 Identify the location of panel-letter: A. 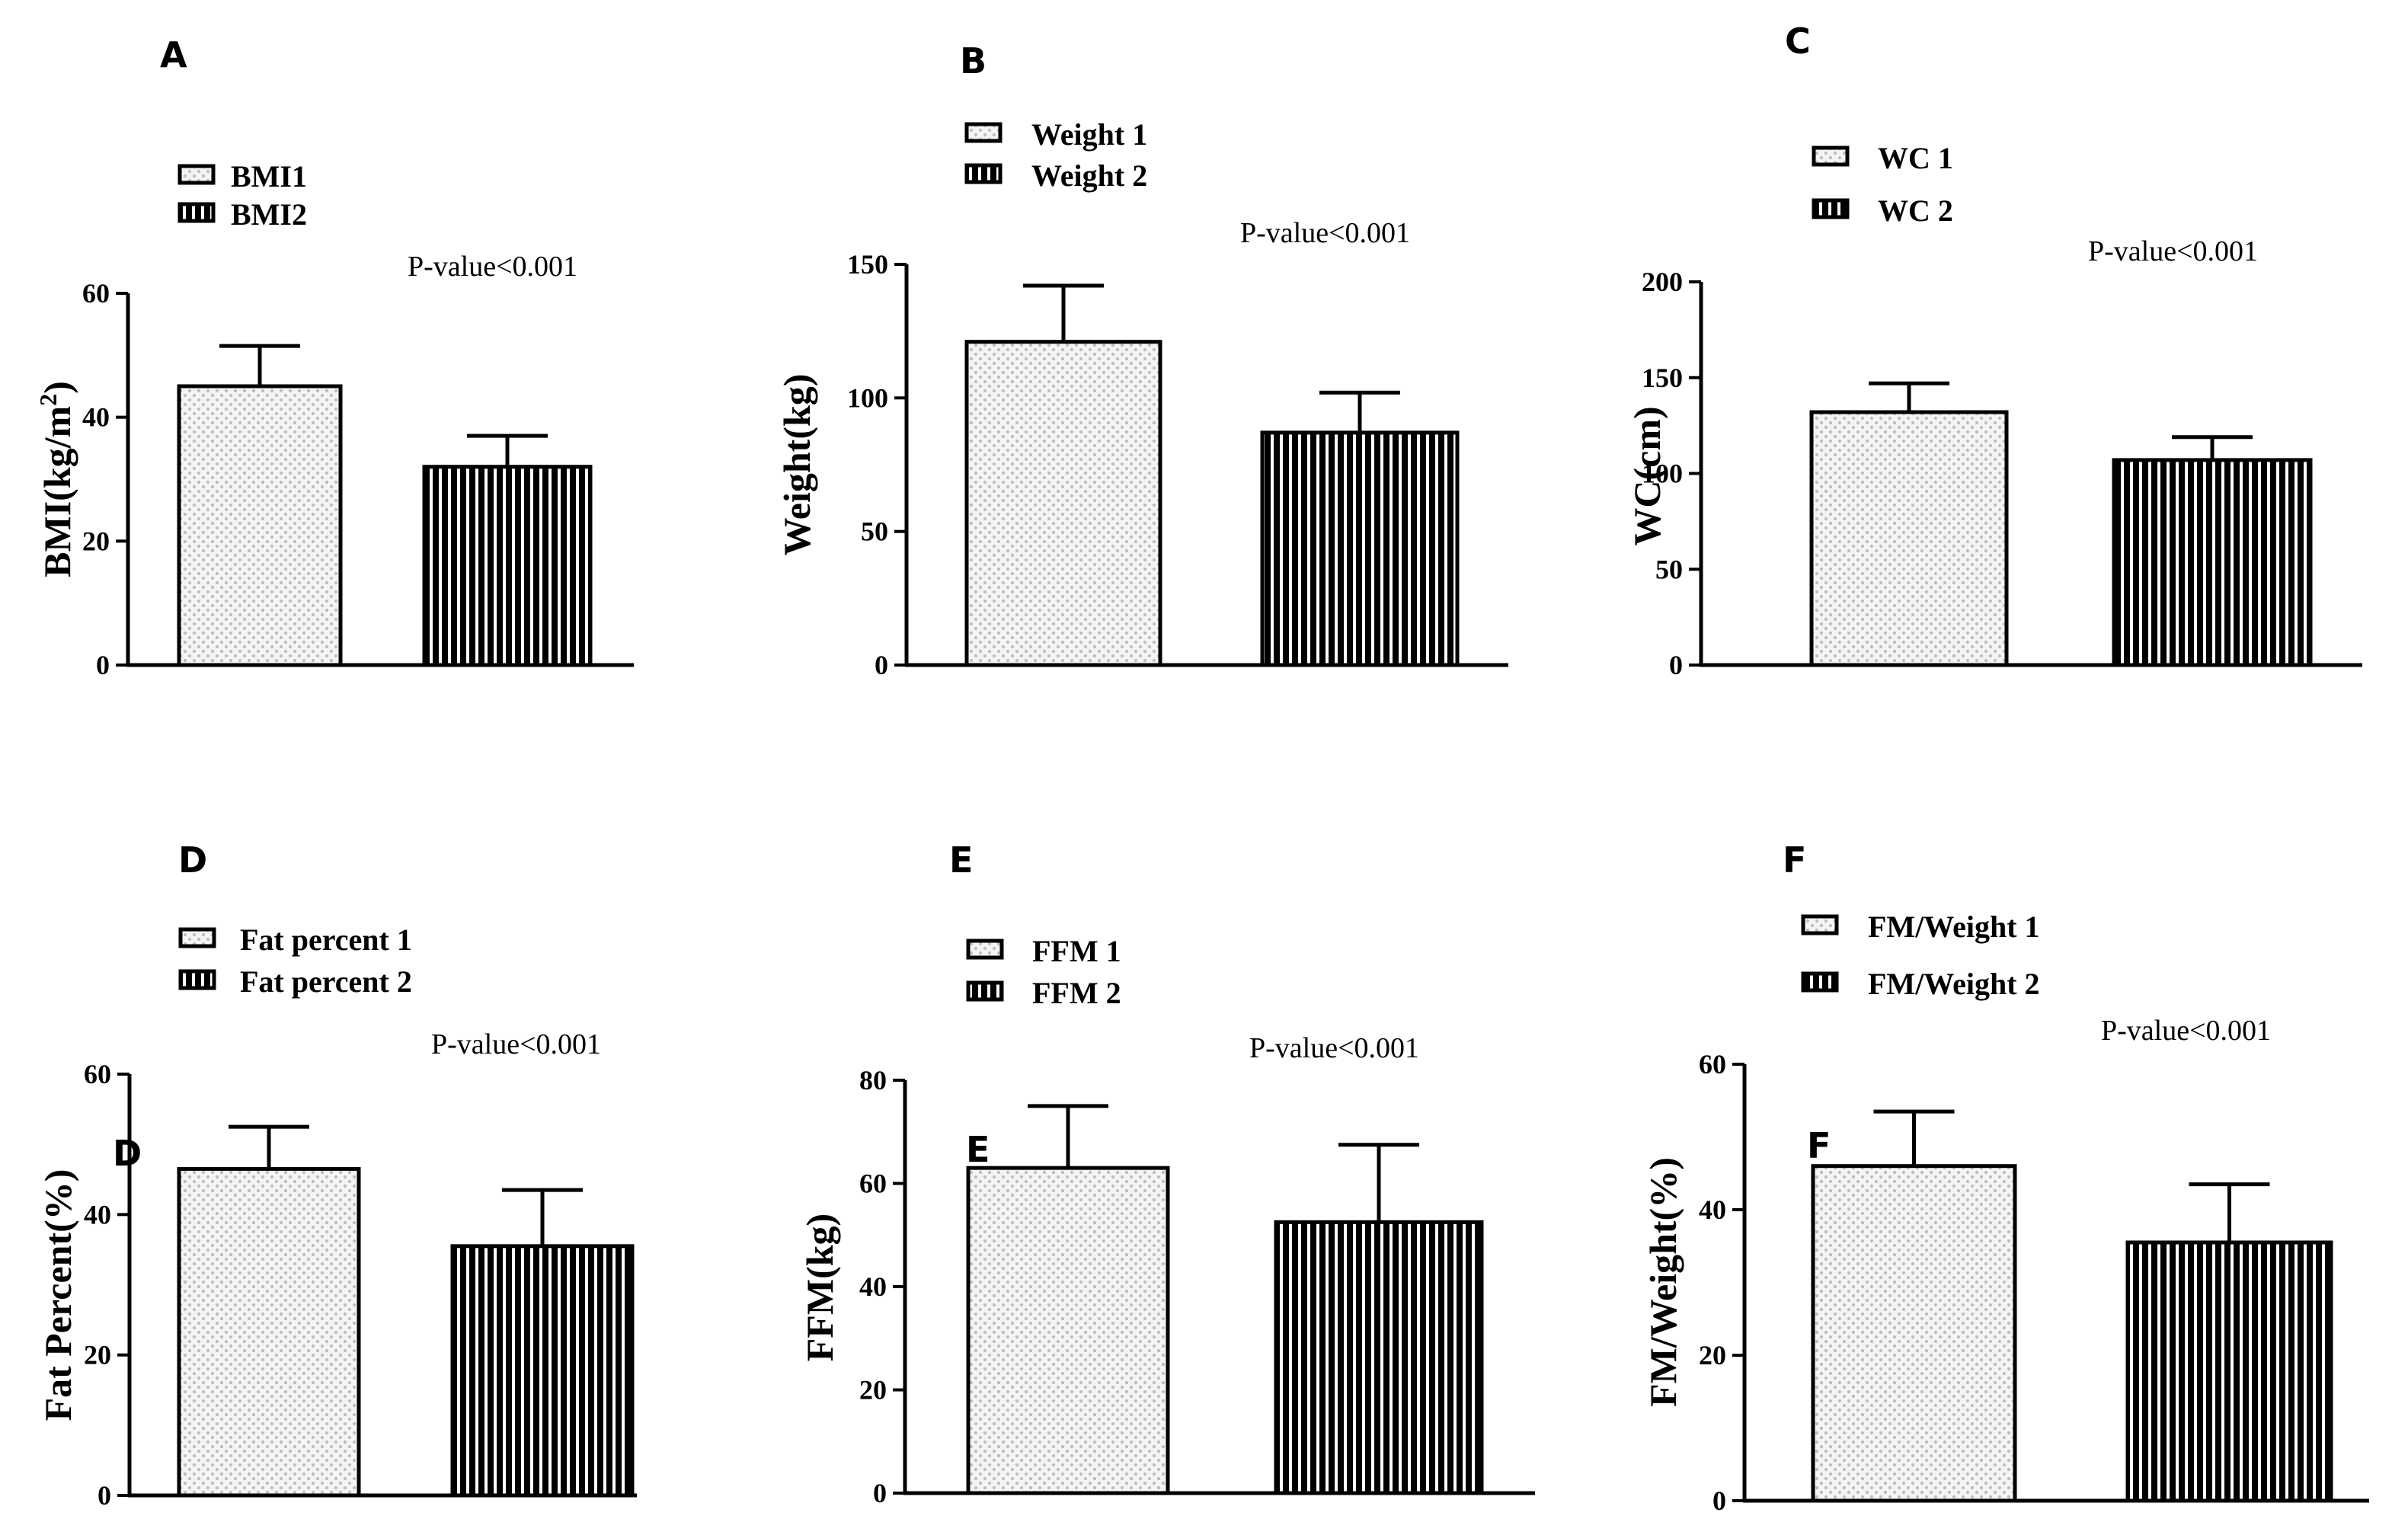
(173, 54).